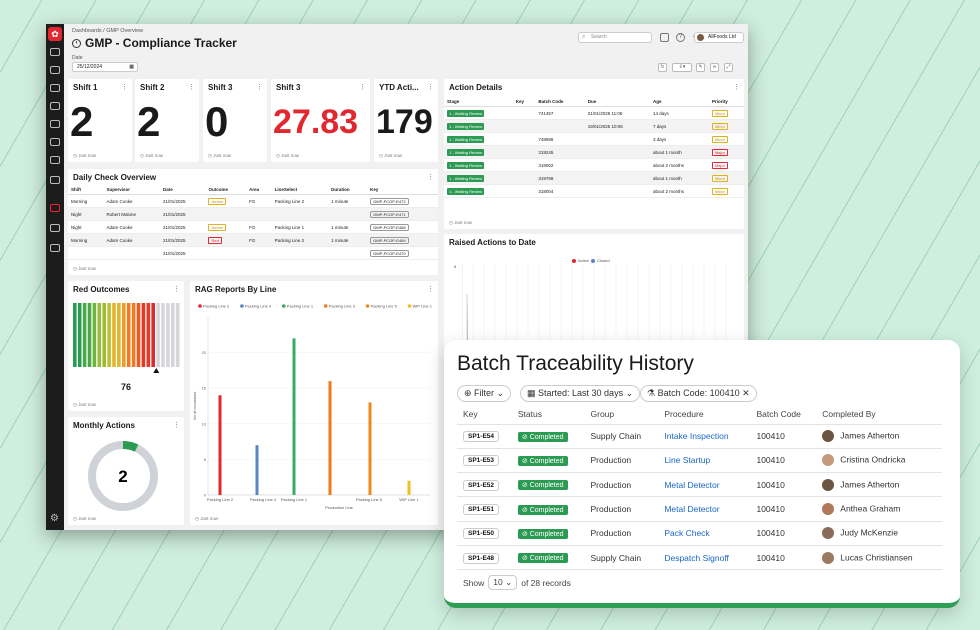  What do you see at coordinates (679, 102) in the screenshot?
I see `column-header: Age` at bounding box center [679, 102].